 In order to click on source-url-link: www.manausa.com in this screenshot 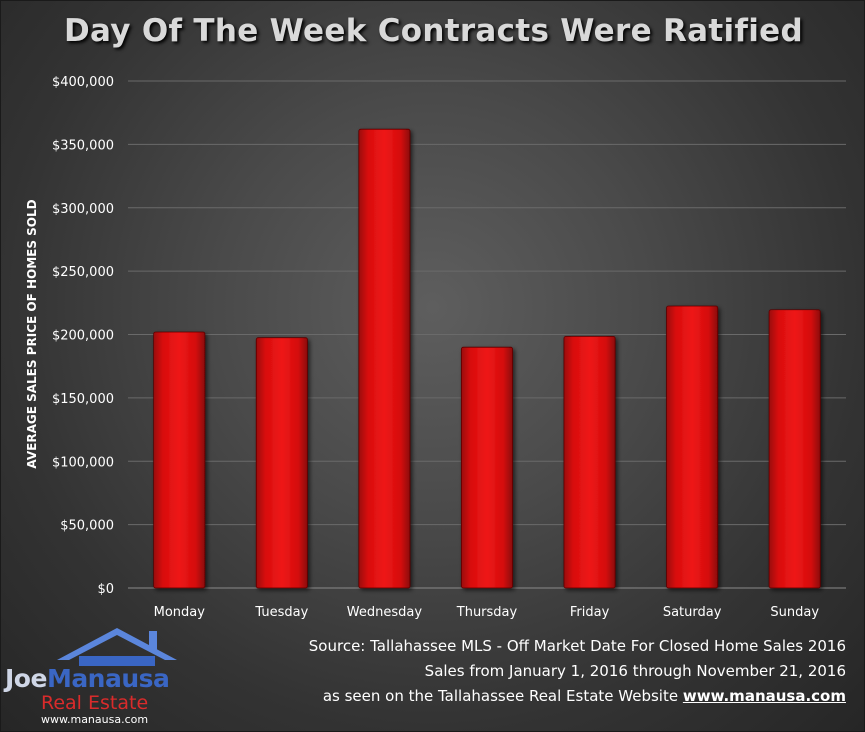, I will do `click(764, 696)`.